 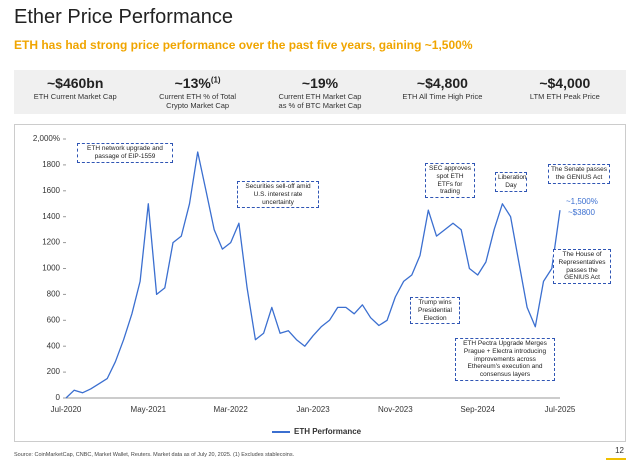 I want to click on annotation: Trump wins Presidential Election, so click(x=435, y=311).